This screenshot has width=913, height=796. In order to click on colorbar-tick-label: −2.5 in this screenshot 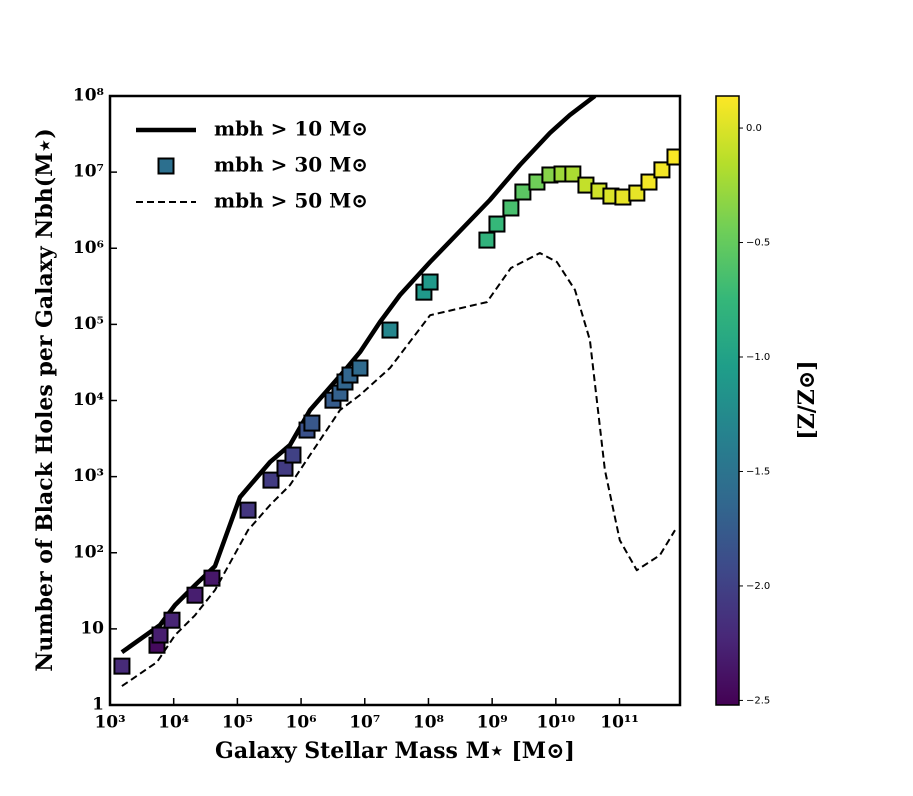, I will do `click(758, 700)`.